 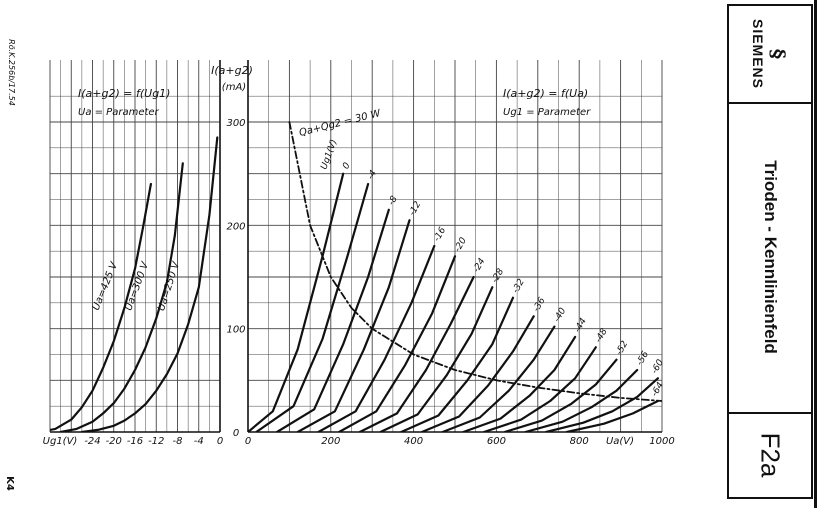 I want to click on left-x-tick: 0, so click(x=220, y=441).